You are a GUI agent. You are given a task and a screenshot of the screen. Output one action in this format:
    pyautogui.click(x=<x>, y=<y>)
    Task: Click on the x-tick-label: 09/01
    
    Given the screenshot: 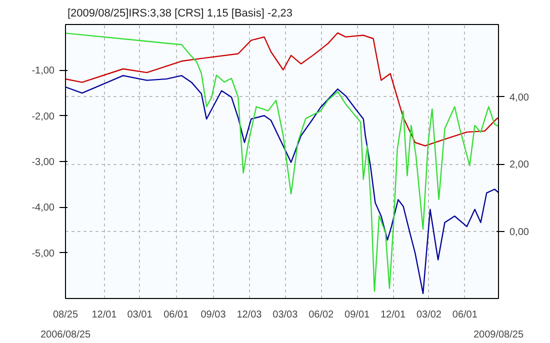 What is the action you would take?
    pyautogui.click(x=357, y=315)
    